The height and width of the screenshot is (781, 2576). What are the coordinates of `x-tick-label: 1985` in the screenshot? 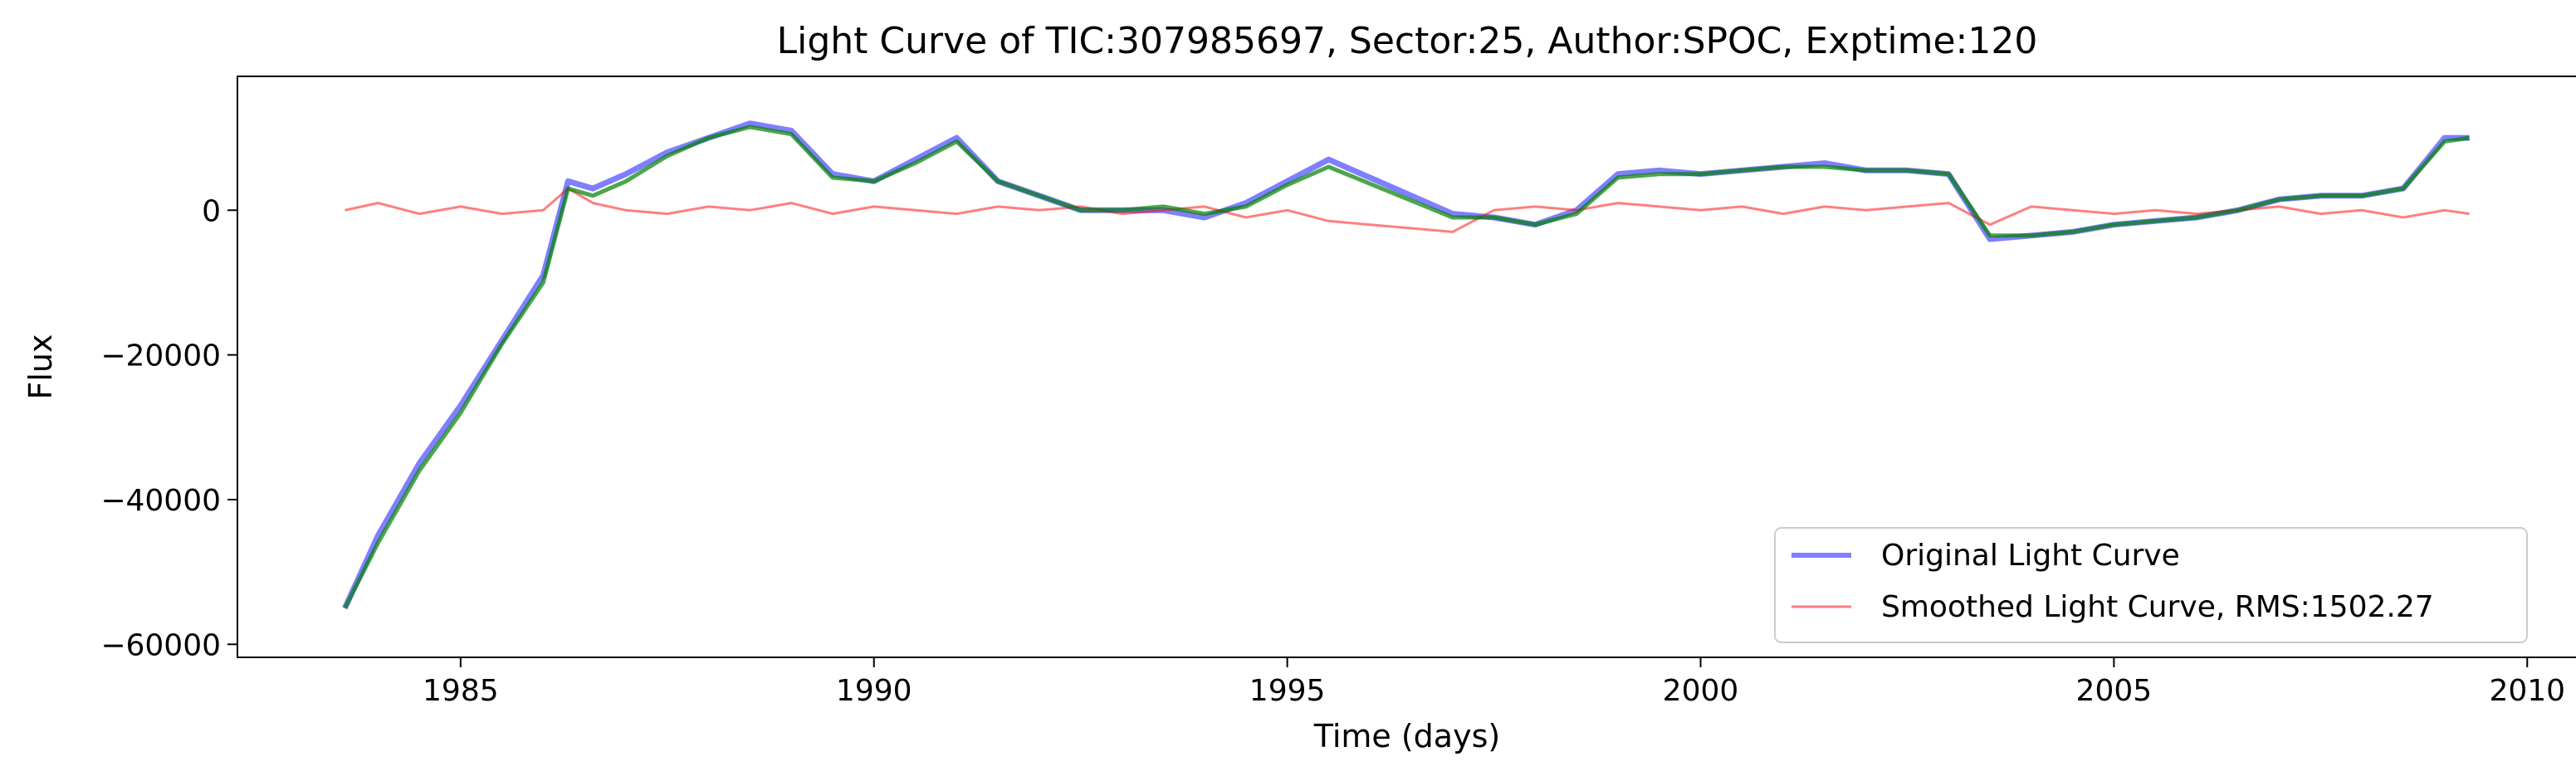 It's located at (461, 691).